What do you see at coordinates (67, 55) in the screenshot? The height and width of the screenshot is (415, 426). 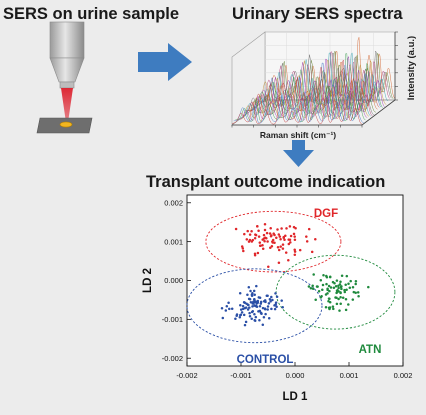 I see `laser-probe-icon` at bounding box center [67, 55].